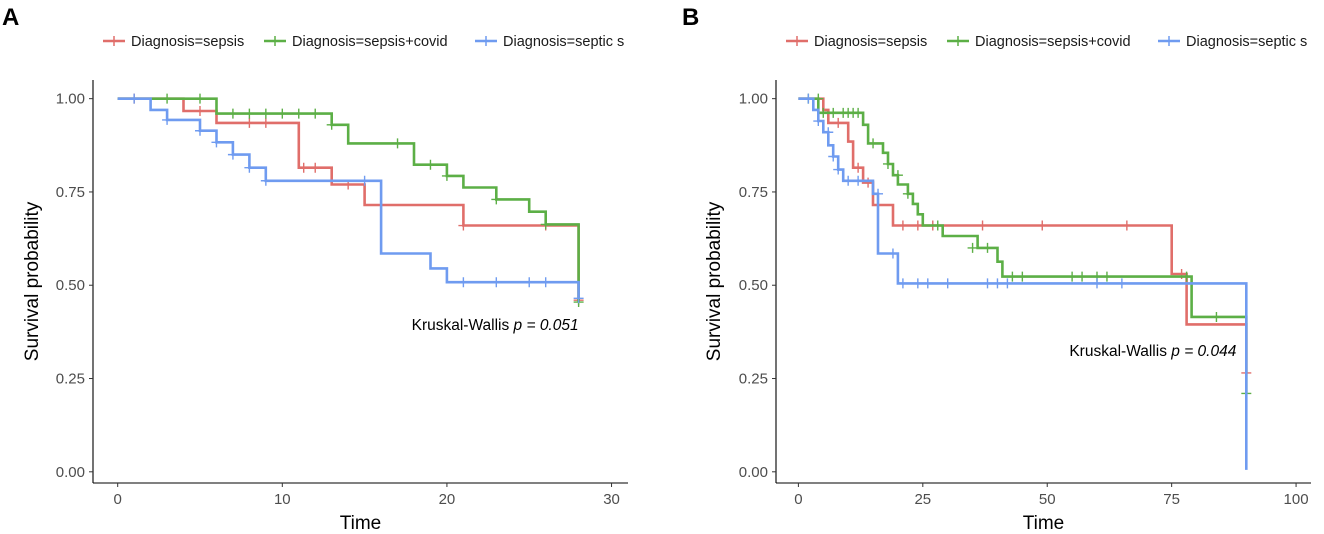 This screenshot has height=534, width=1324. I want to click on x-tick-label: 10, so click(282, 499).